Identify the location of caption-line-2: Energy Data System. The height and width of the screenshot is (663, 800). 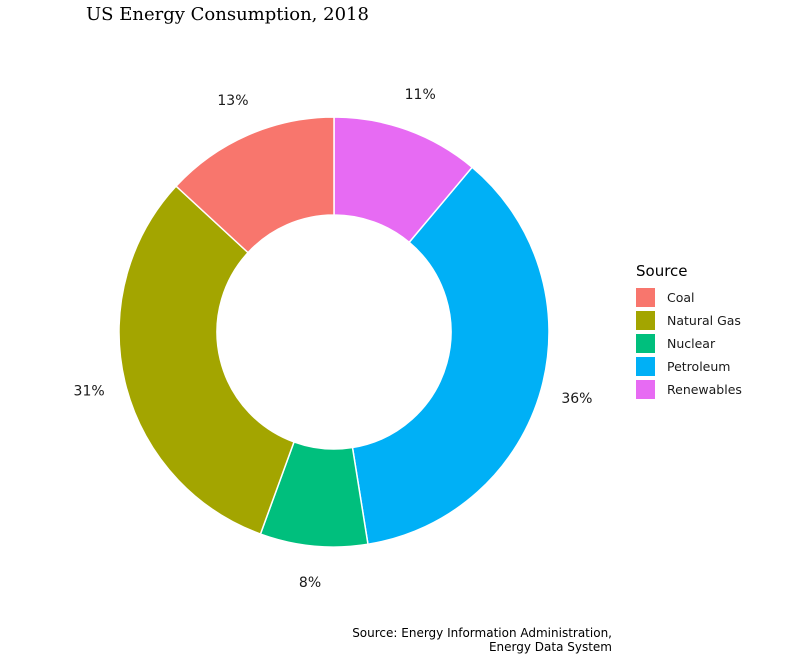
(550, 647).